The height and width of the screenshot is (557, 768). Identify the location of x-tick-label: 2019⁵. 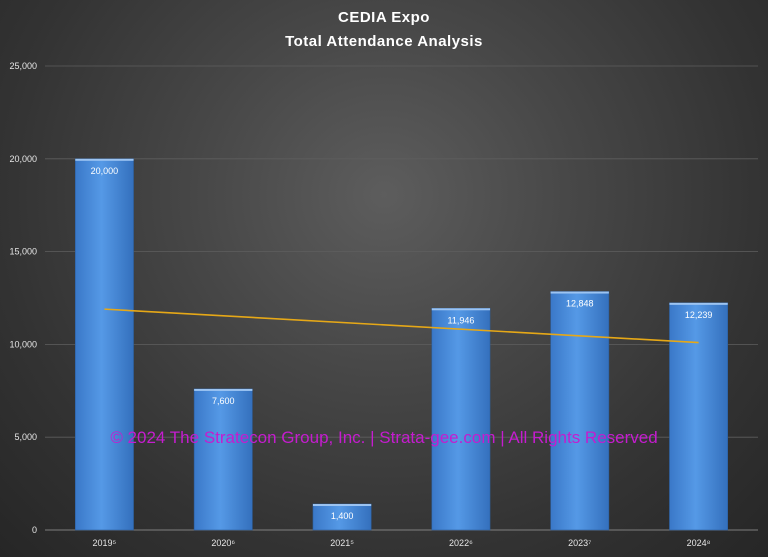
(105, 543).